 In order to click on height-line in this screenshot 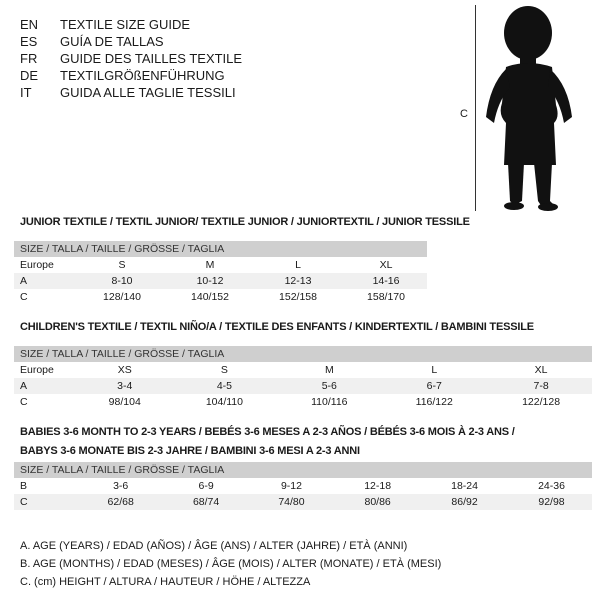, I will do `click(475, 108)`.